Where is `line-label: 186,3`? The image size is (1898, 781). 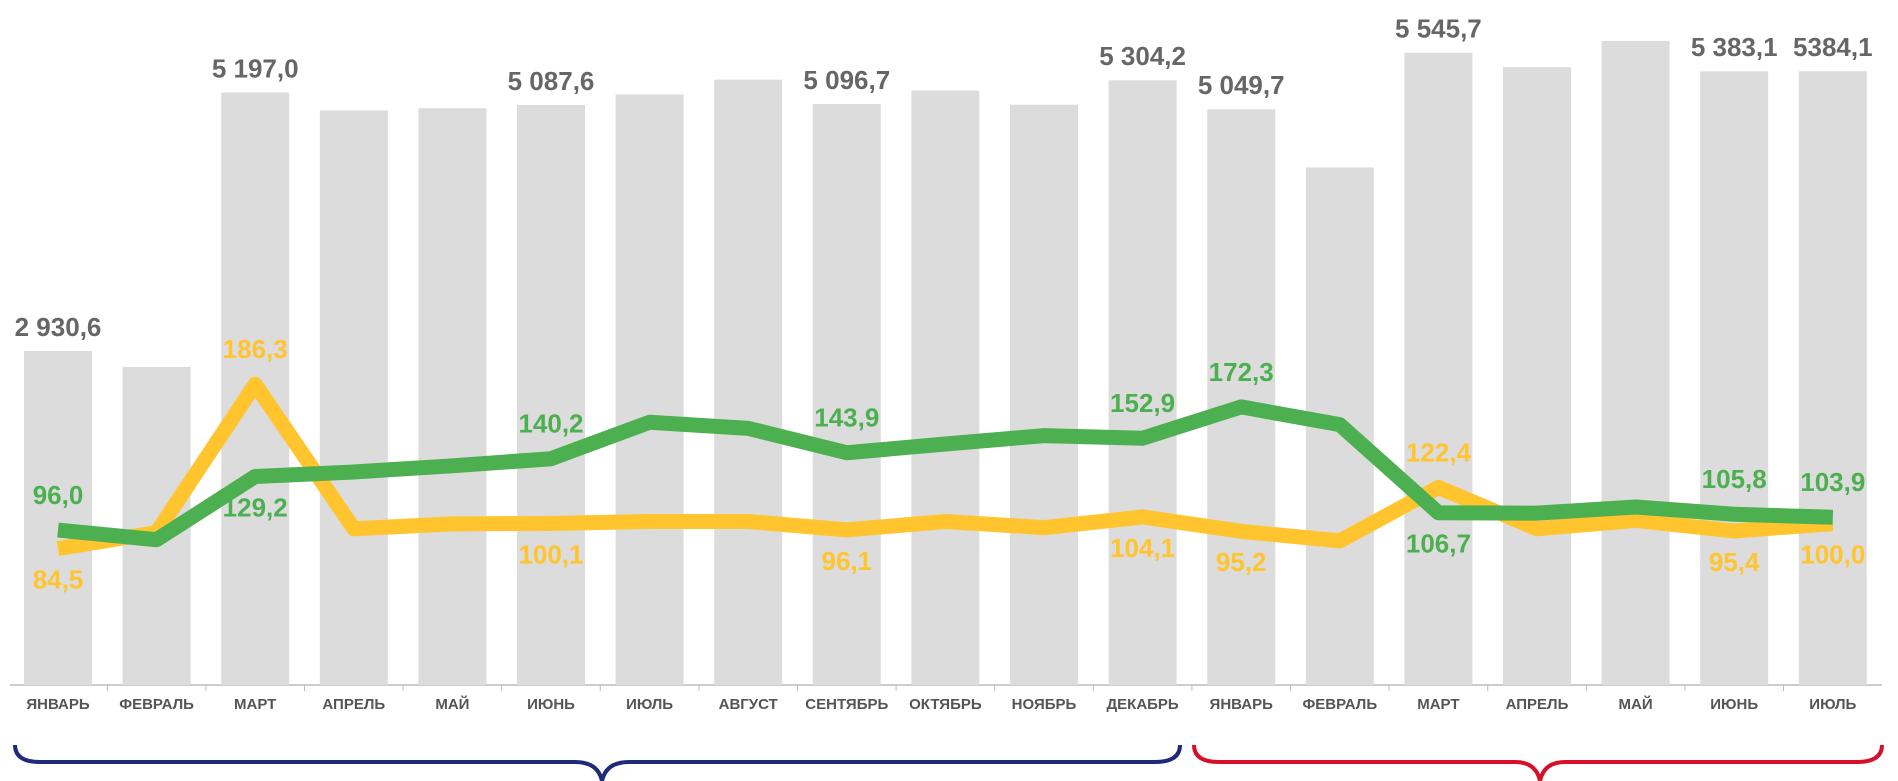
line-label: 186,3 is located at coordinates (255, 349).